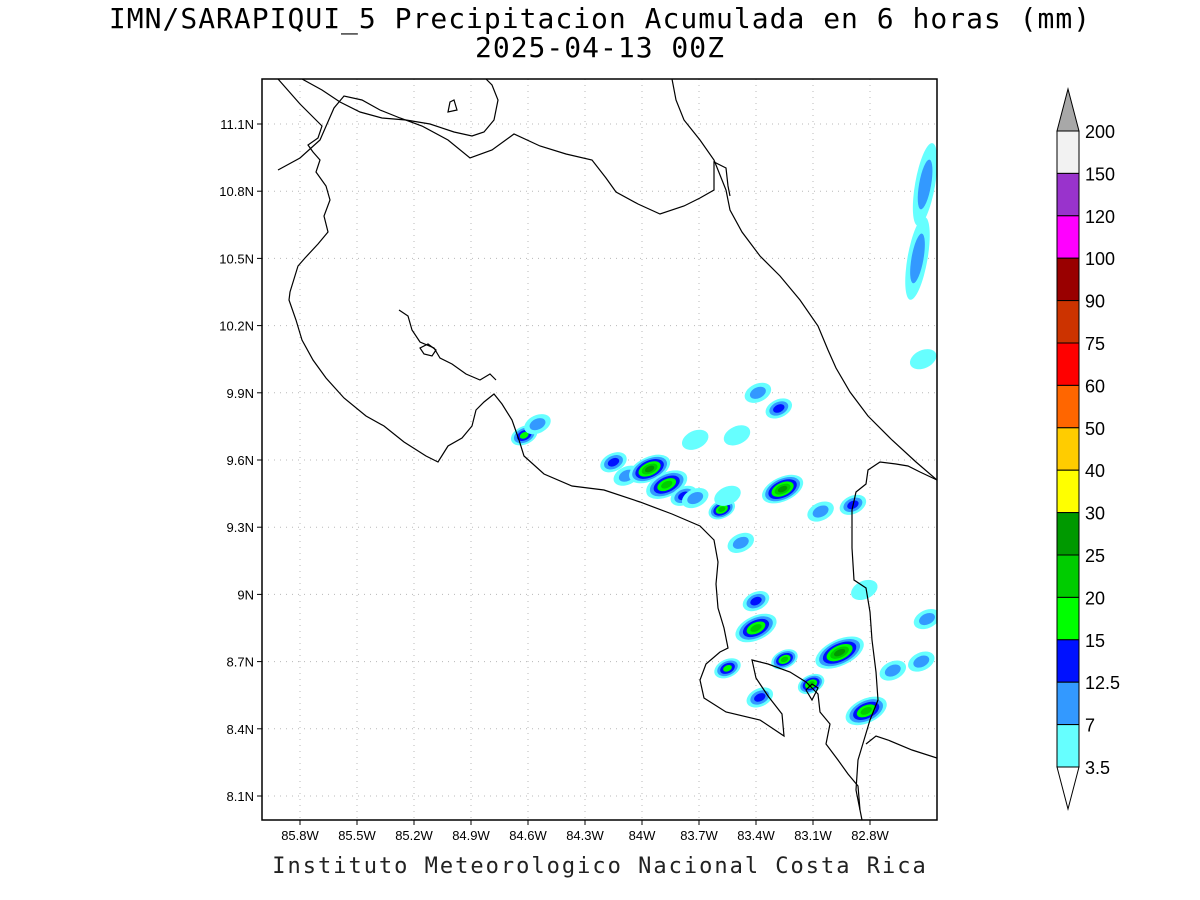 The width and height of the screenshot is (1200, 900). What do you see at coordinates (1100, 132) in the screenshot?
I see `legend-label: 200` at bounding box center [1100, 132].